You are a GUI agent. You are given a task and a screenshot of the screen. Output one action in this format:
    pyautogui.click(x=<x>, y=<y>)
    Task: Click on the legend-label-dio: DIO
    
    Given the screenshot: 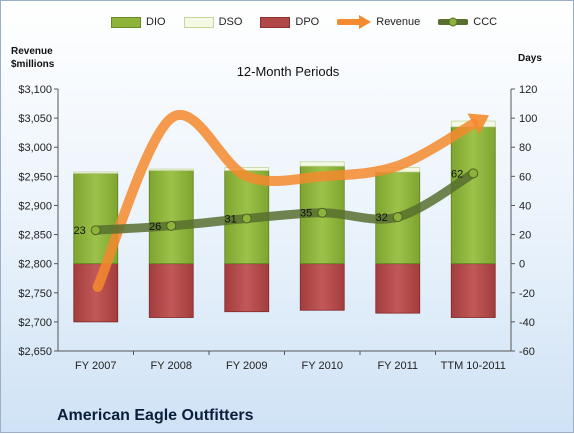 What is the action you would take?
    pyautogui.click(x=156, y=22)
    